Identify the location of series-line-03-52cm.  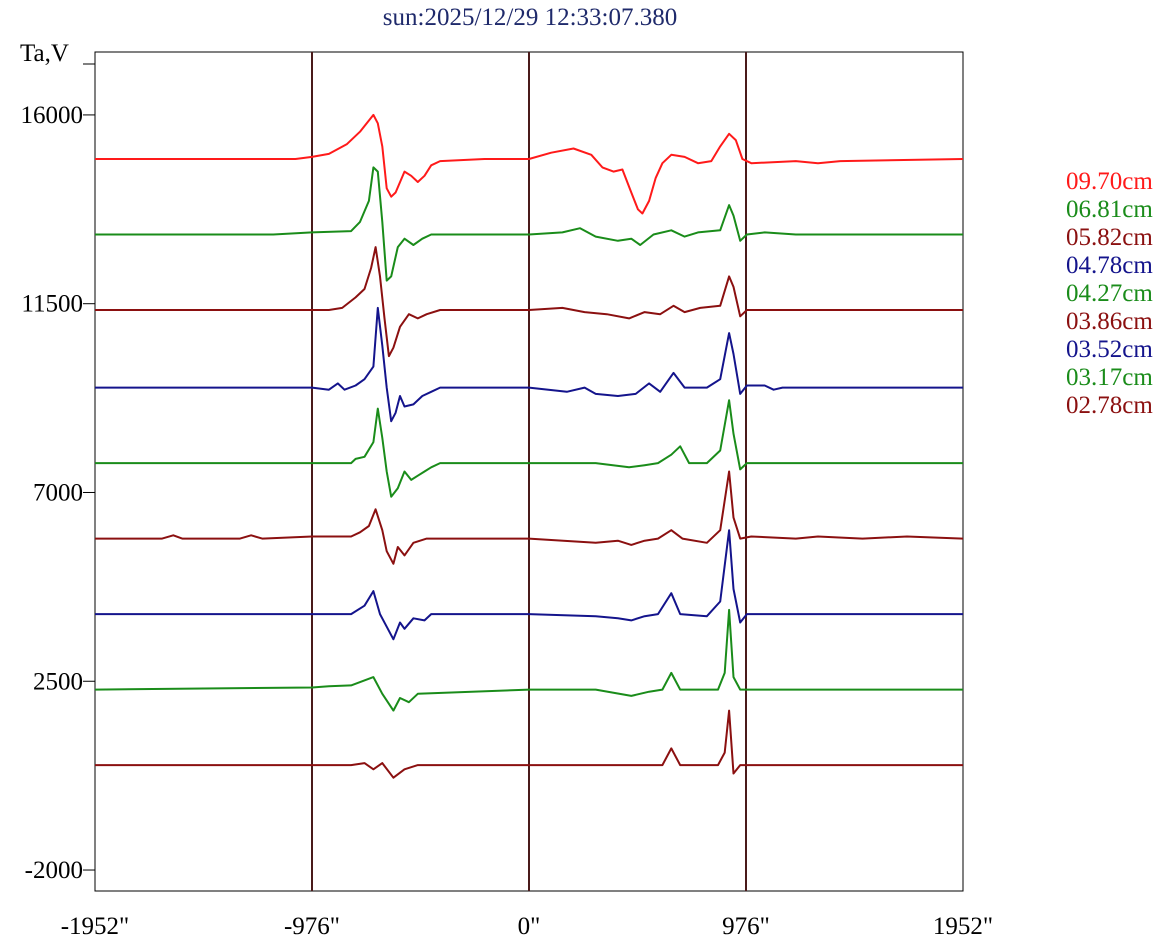
(529, 585).